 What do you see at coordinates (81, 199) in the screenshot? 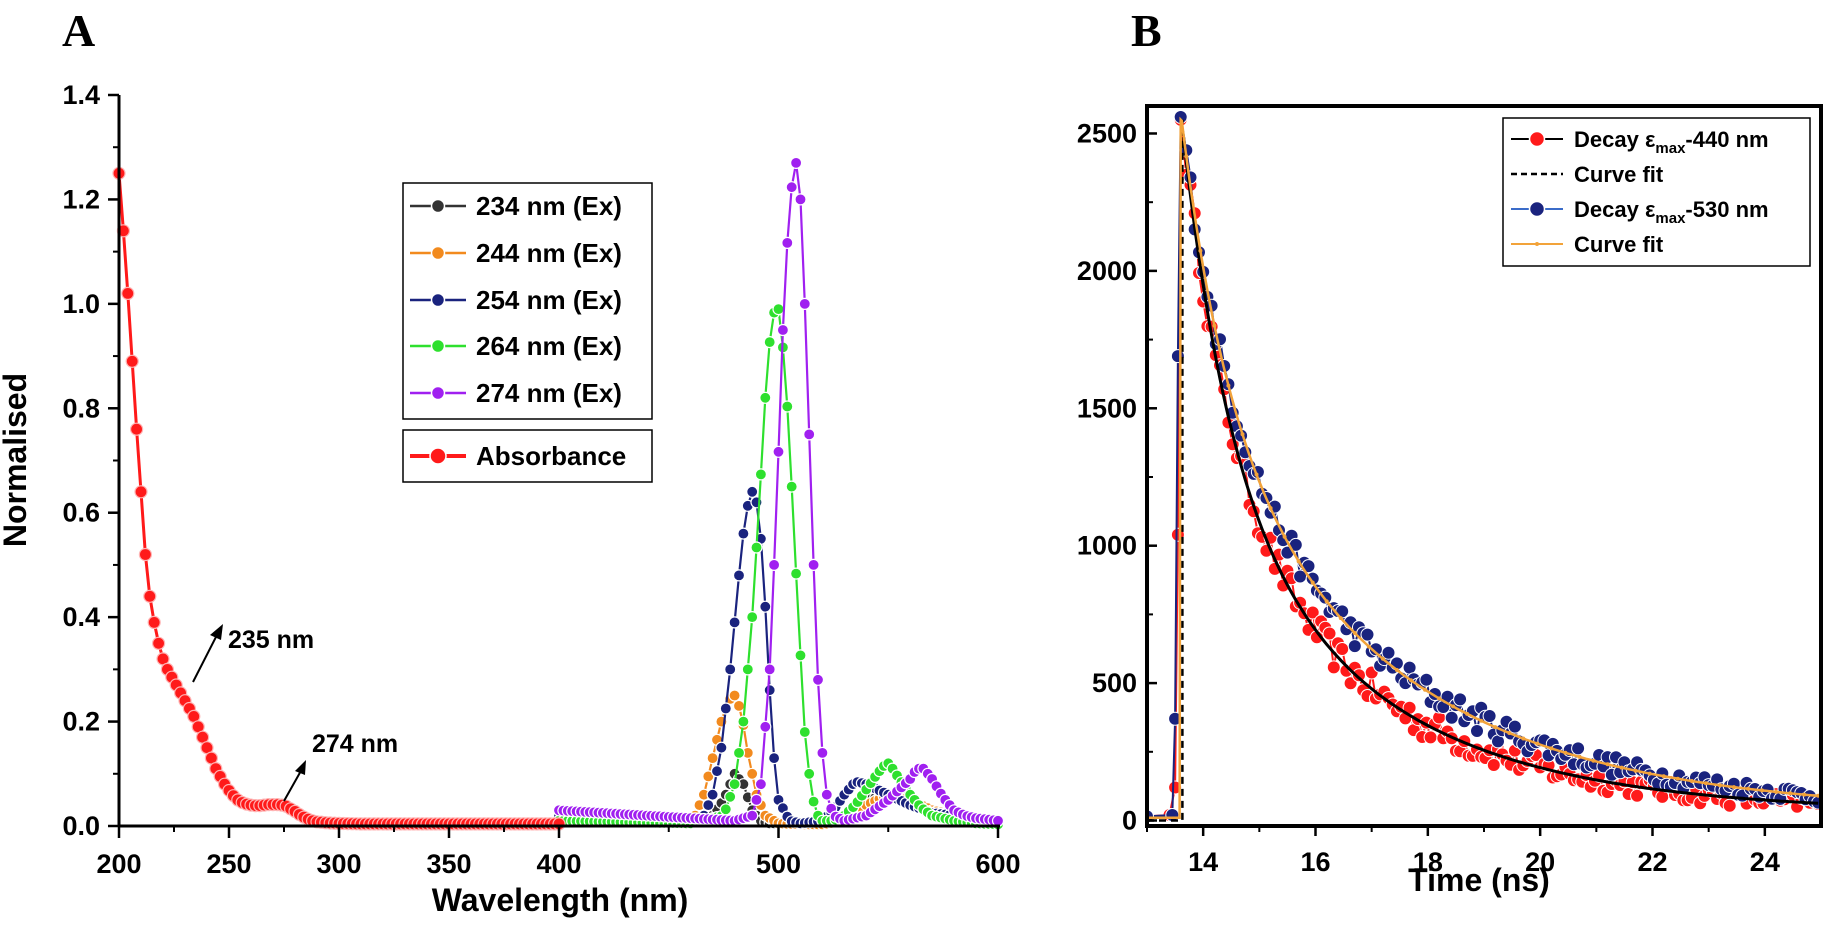
I see `a-ytick-label: 1.2` at bounding box center [81, 199].